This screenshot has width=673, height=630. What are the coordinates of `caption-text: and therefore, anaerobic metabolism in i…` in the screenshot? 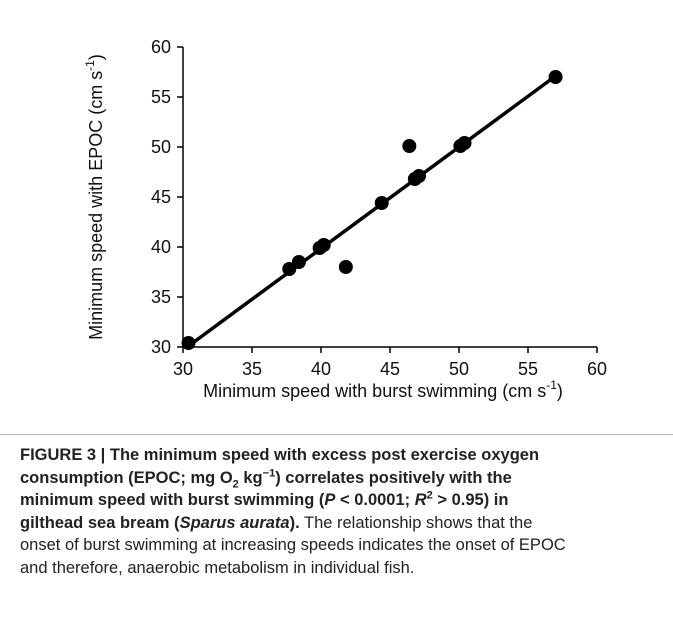 It's located at (217, 567).